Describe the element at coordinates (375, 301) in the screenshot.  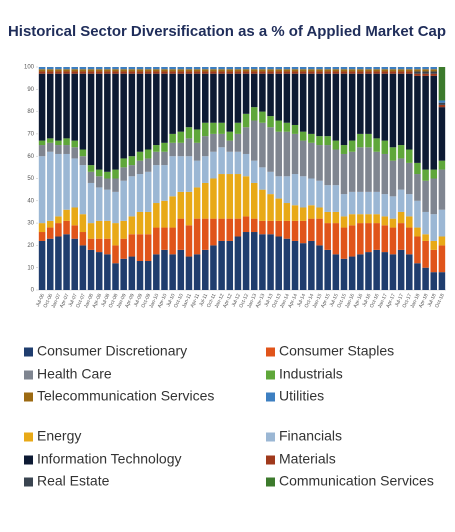
I see `x-tick-label: Oct-16` at that location.